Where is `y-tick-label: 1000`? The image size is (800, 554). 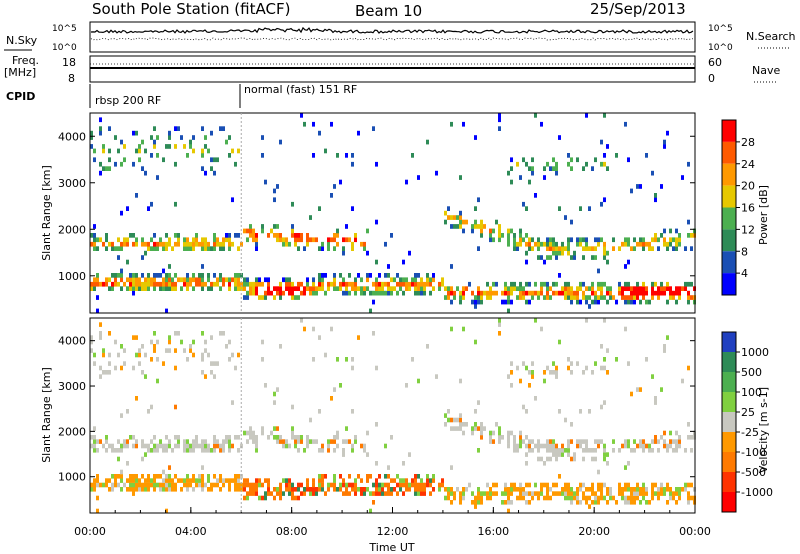 y-tick-label: 1000 is located at coordinates (72, 276).